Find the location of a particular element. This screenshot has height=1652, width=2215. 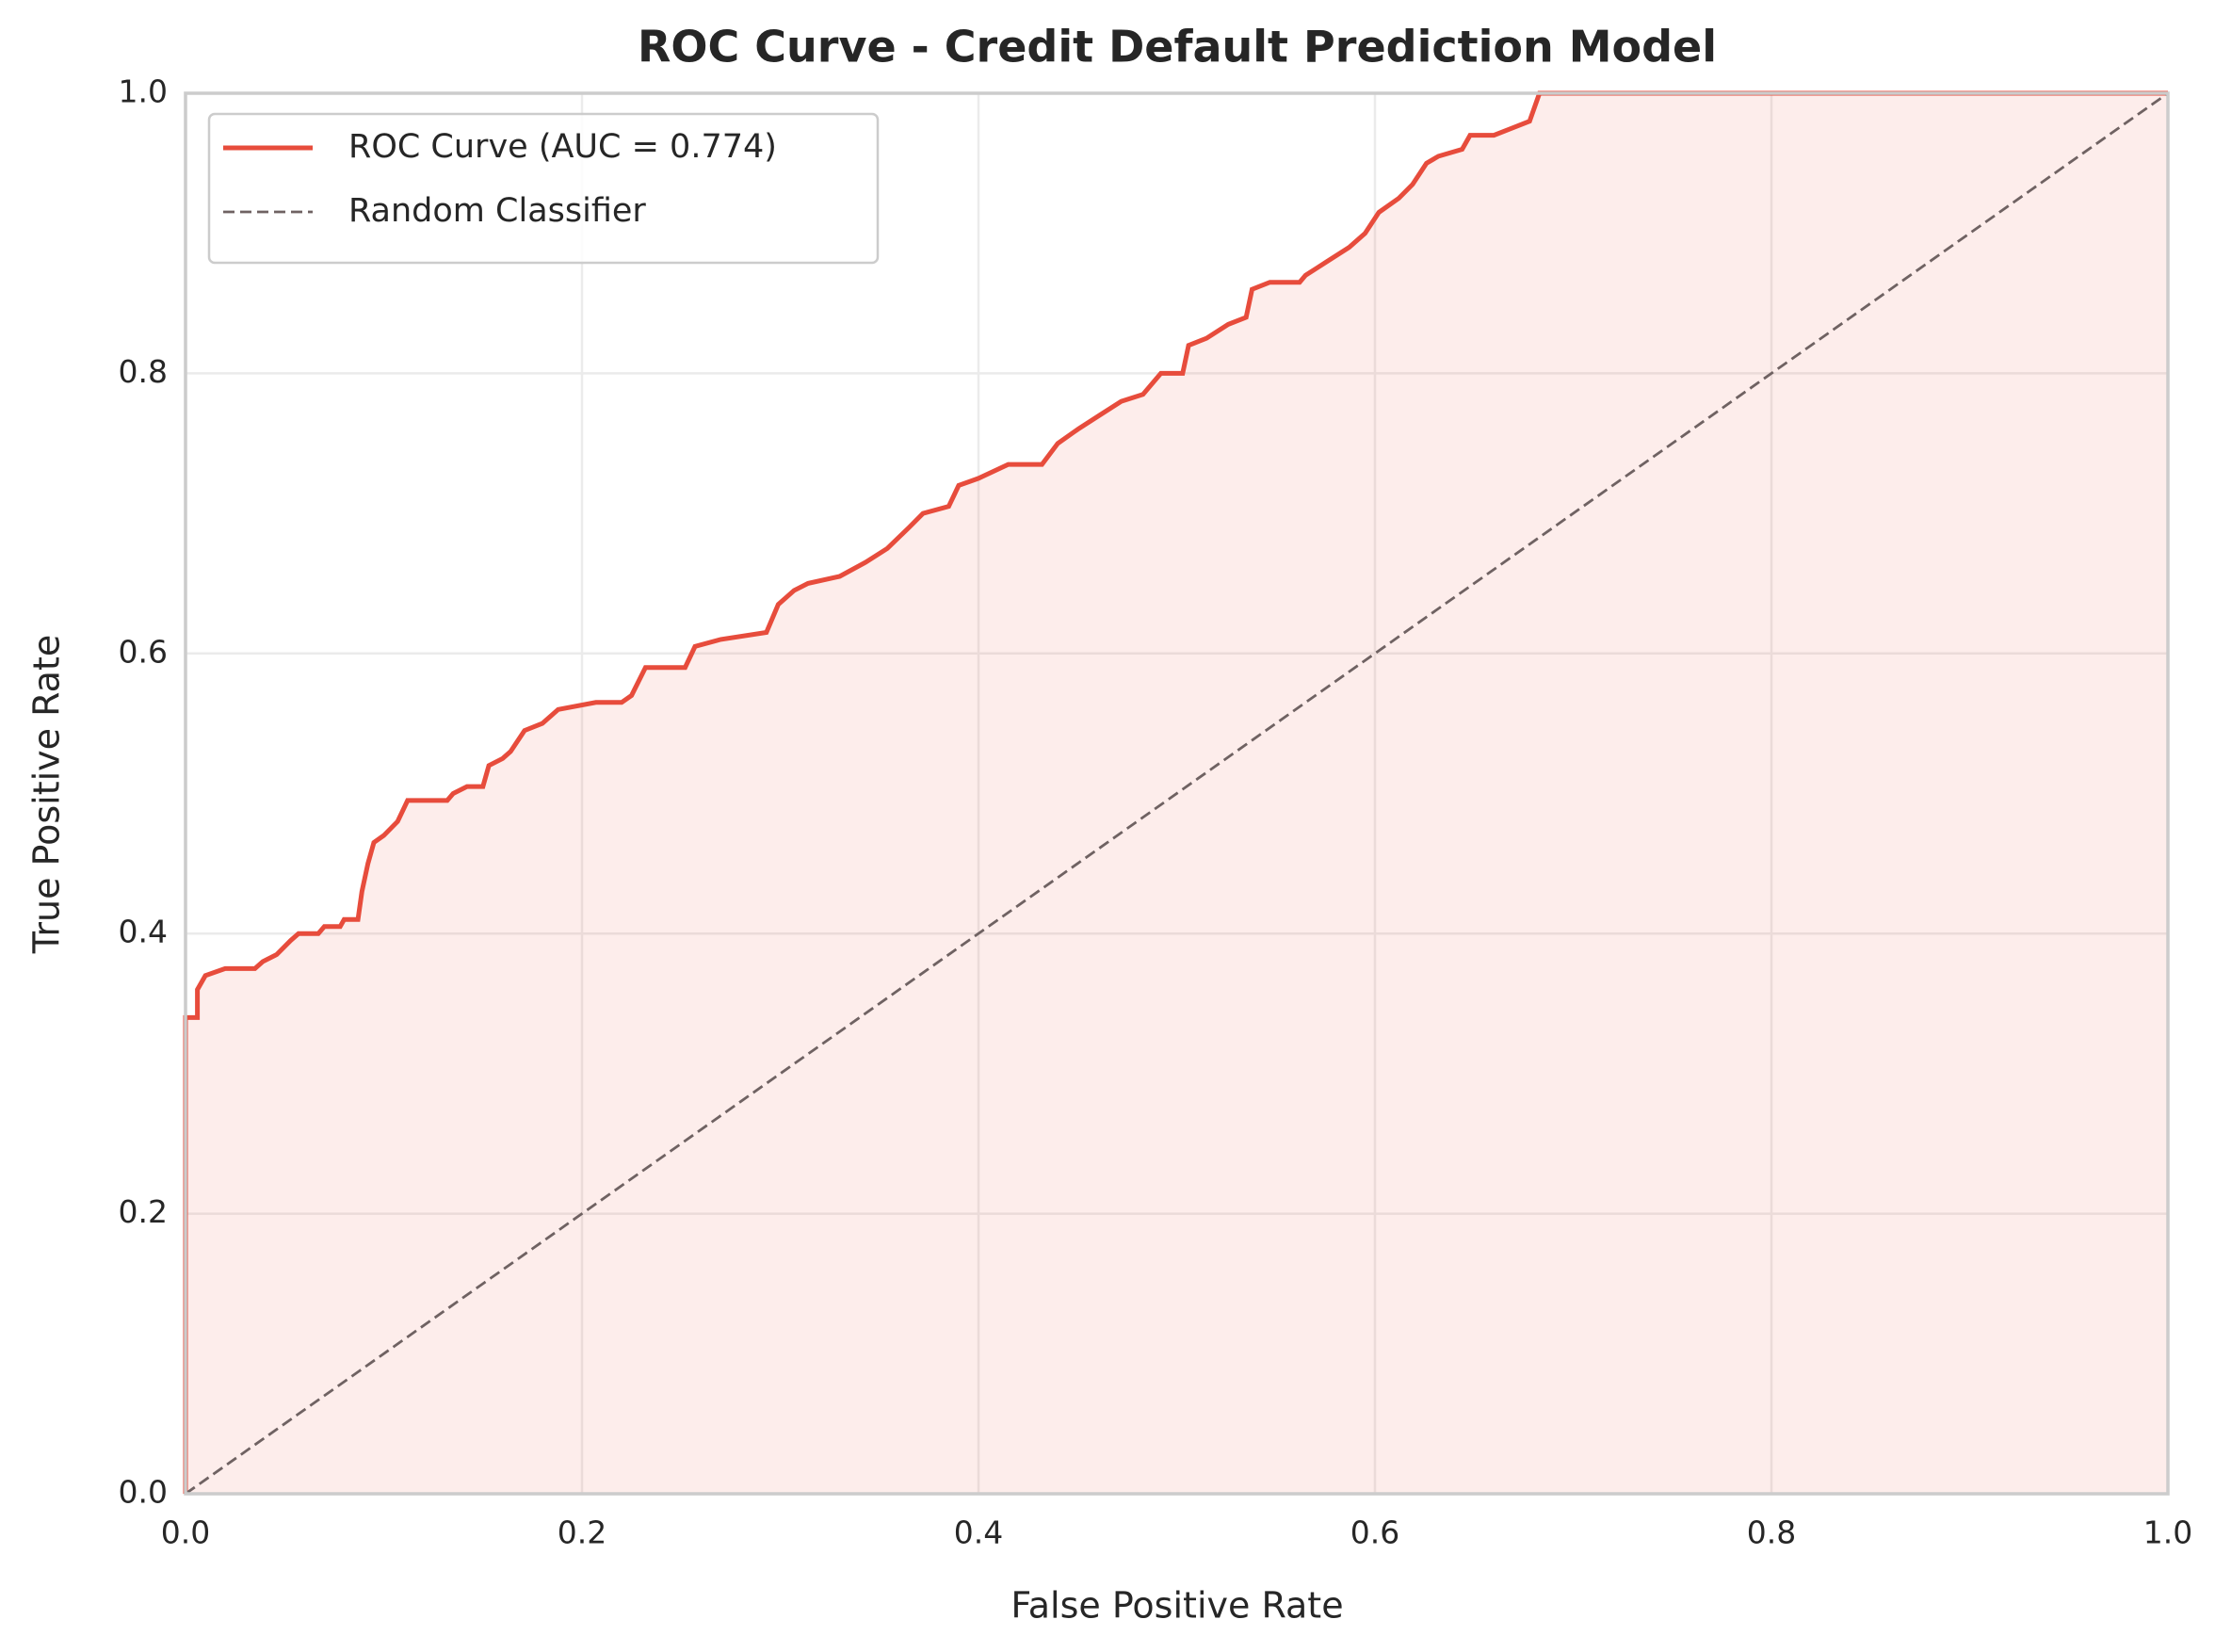

y-tick-label: 0.4 is located at coordinates (143, 932).